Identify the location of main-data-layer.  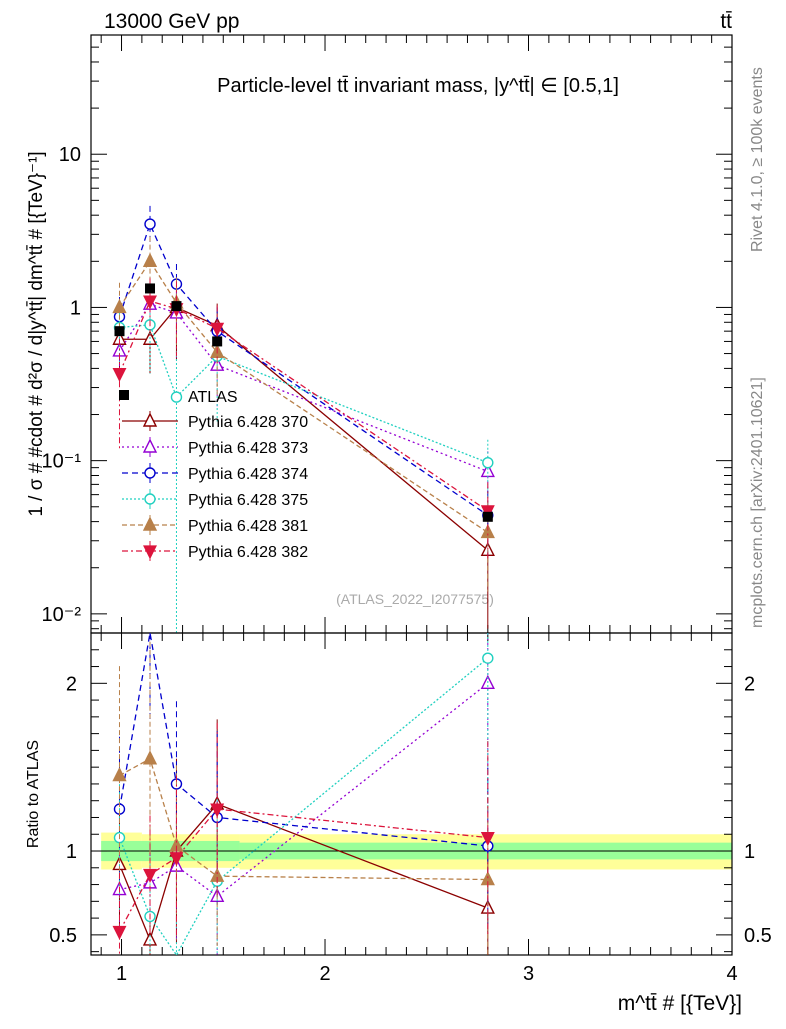
(303, 402).